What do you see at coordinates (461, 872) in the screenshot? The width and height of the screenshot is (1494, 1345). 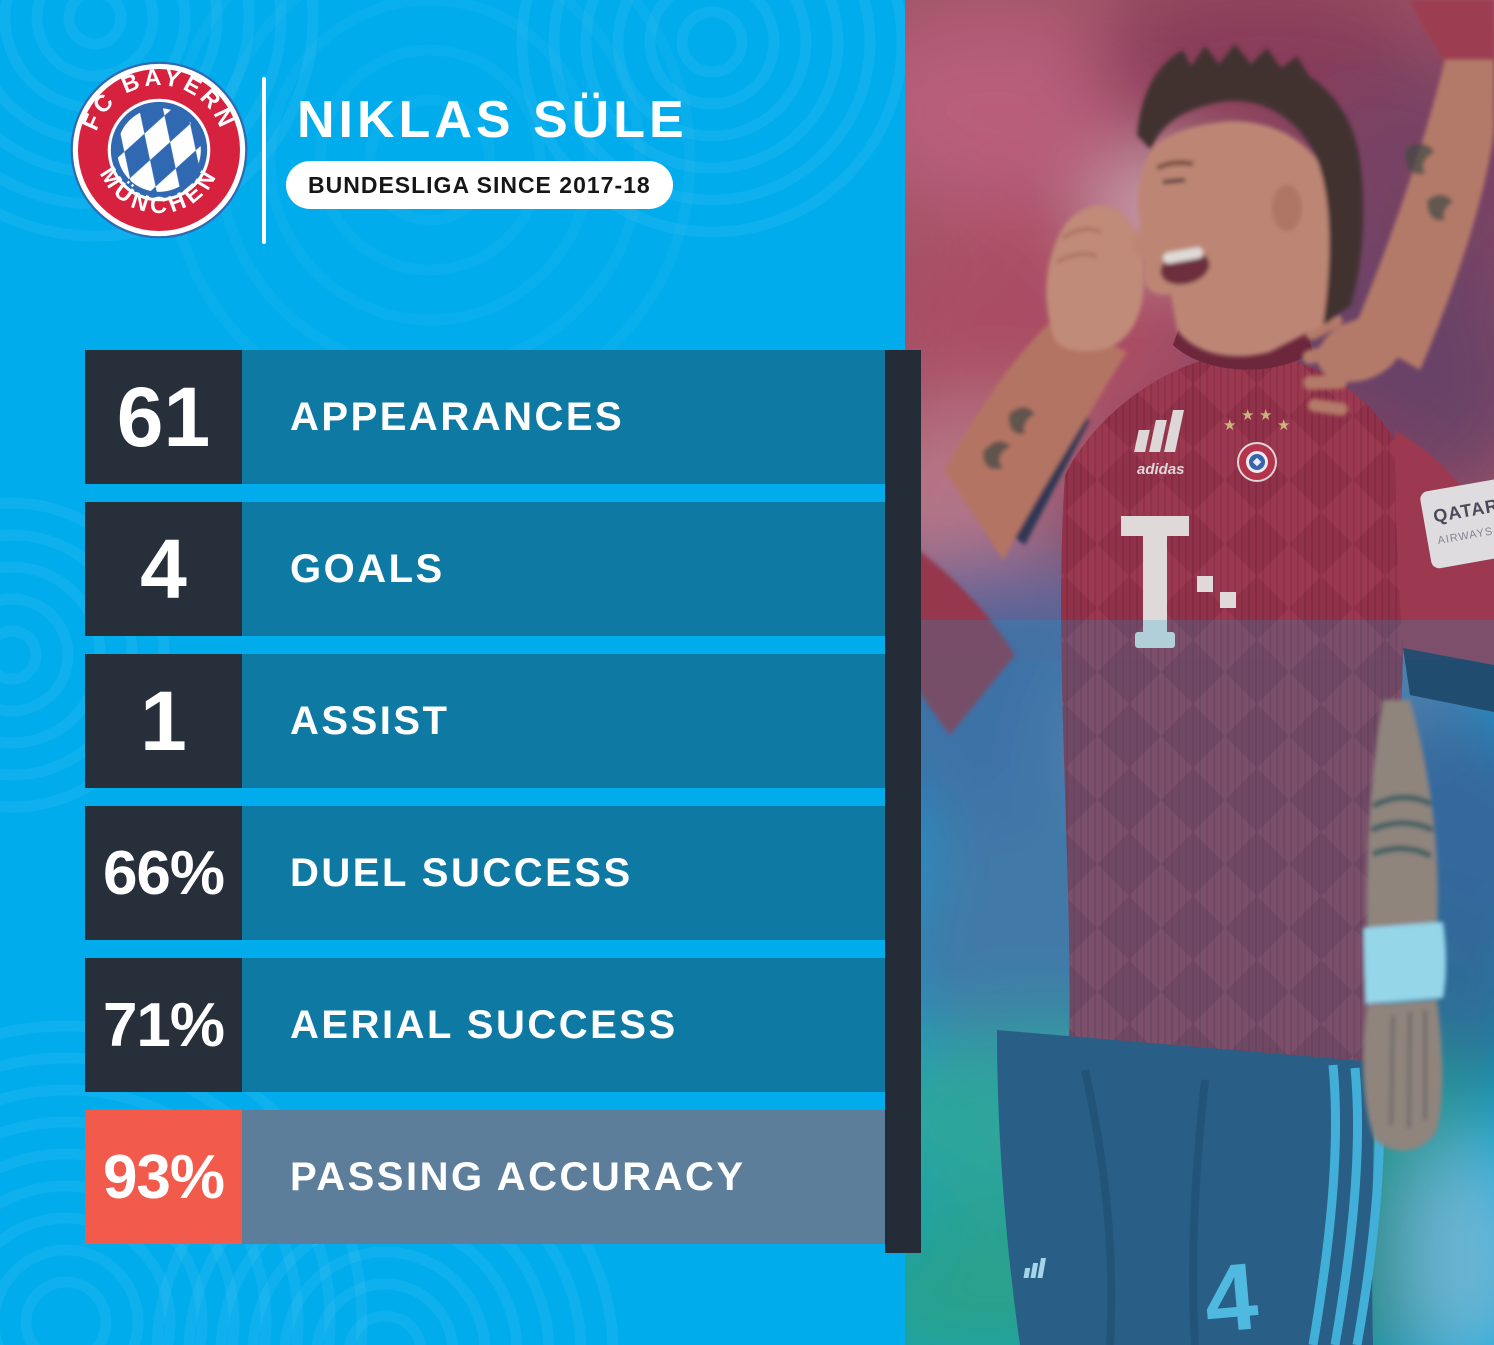 I see `stat-label: DUEL SUCCESS` at bounding box center [461, 872].